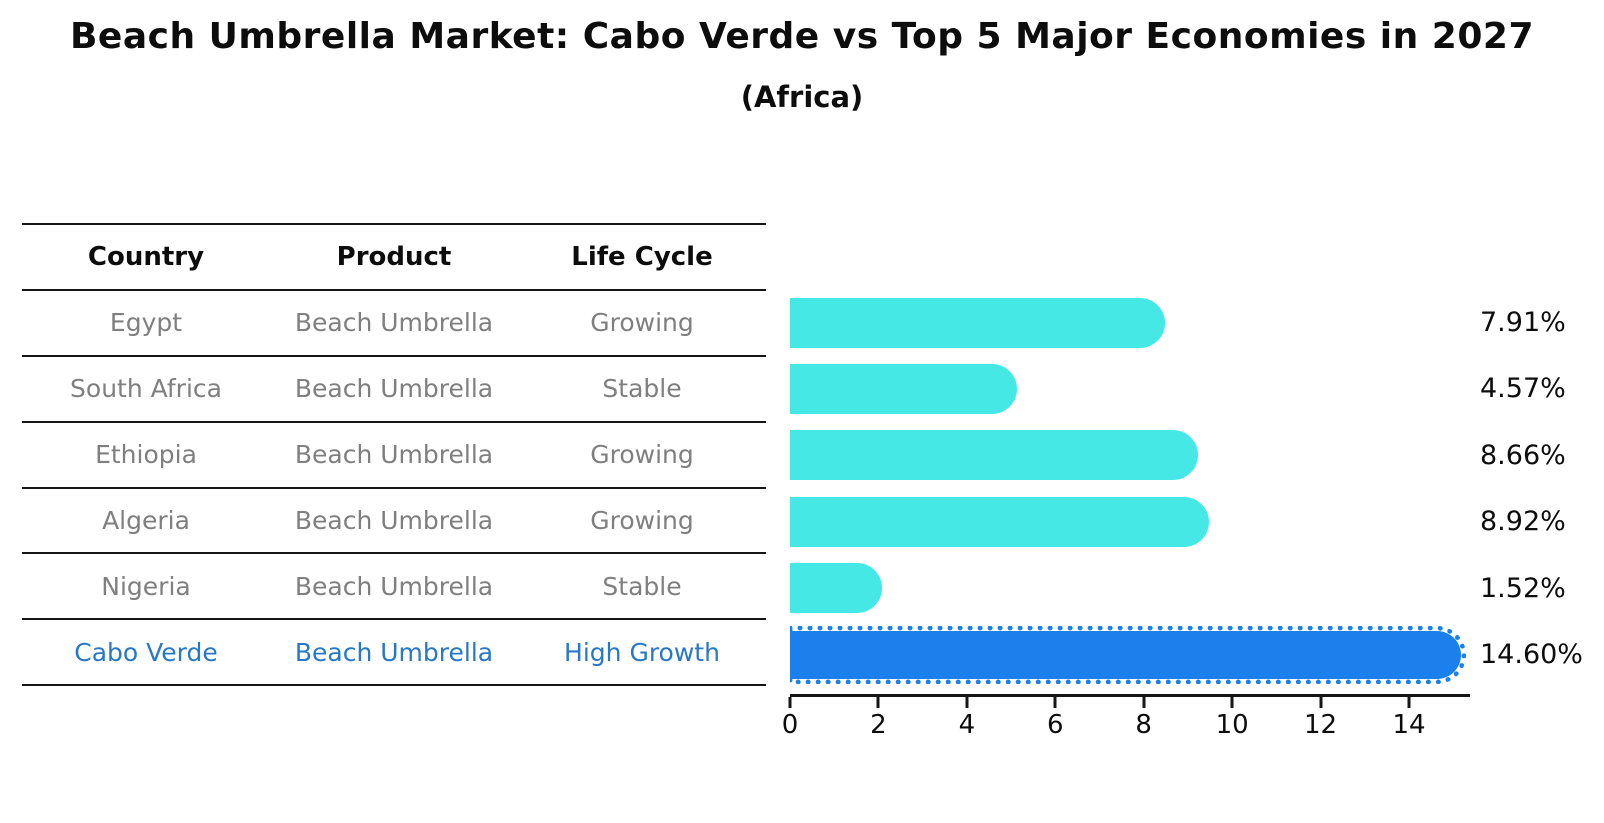 This screenshot has width=1604, height=823. Describe the element at coordinates (146, 389) in the screenshot. I see `cell-country: South Africa` at that location.